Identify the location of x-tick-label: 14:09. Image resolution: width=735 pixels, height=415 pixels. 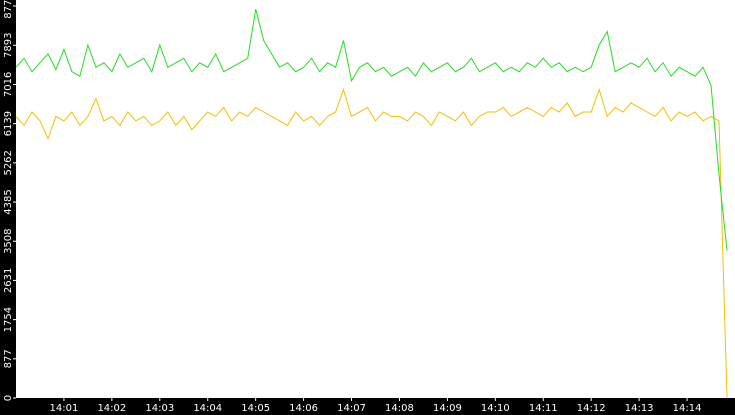
(447, 408).